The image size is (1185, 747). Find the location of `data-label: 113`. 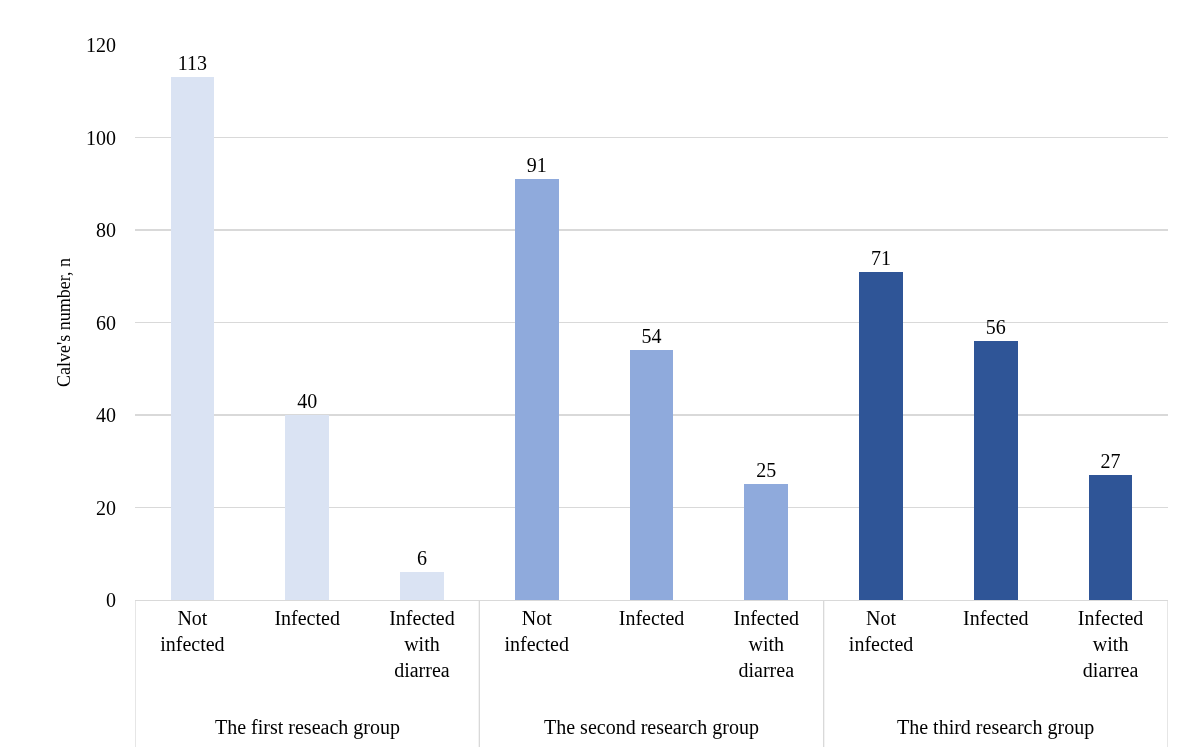

data-label: 113 is located at coordinates (192, 63).